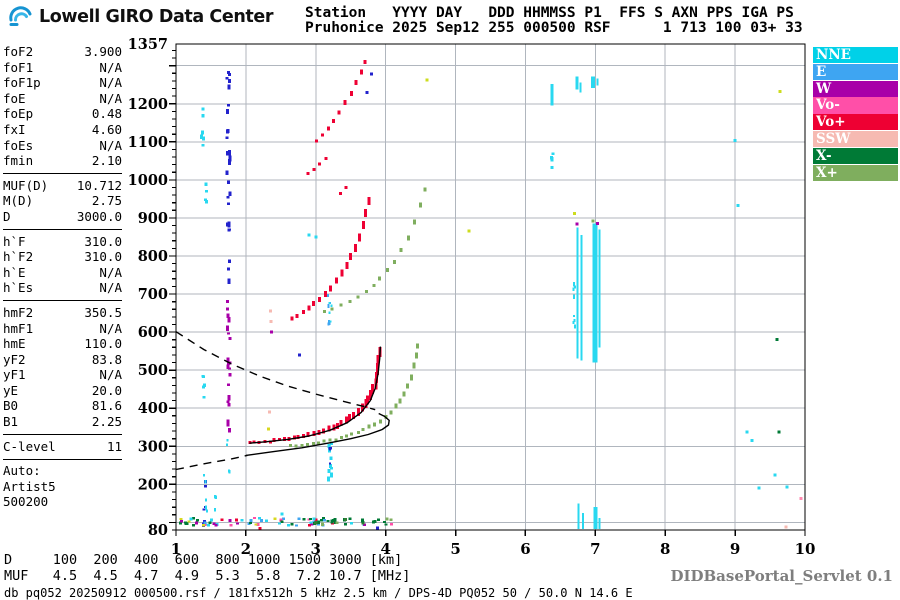  What do you see at coordinates (18, 51) in the screenshot?
I see `param-label: foF2` at bounding box center [18, 51].